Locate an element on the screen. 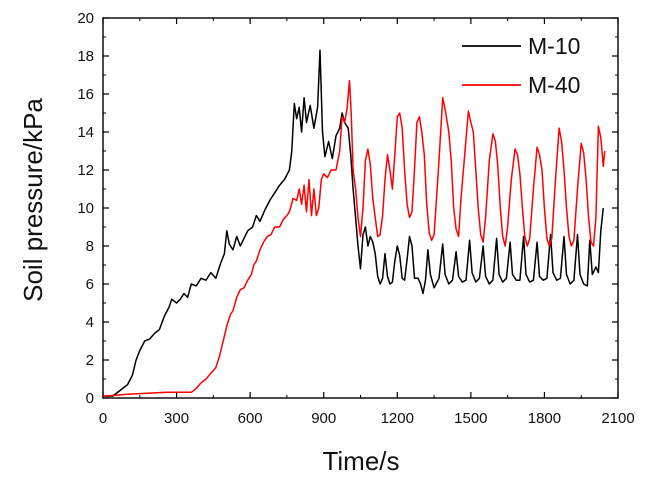  x-tick-label: 600 is located at coordinates (250, 418).